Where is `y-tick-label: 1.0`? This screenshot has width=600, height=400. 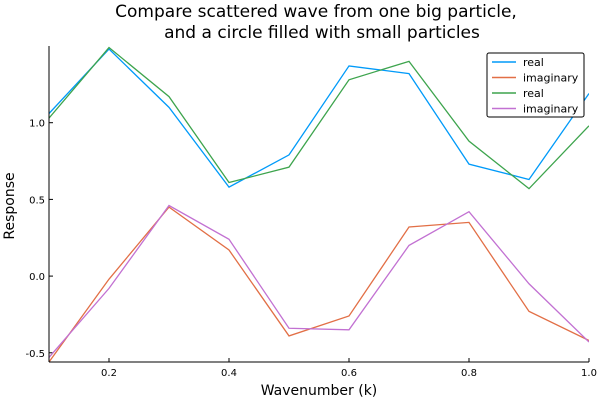
y-tick-label: 1.0 is located at coordinates (37, 124).